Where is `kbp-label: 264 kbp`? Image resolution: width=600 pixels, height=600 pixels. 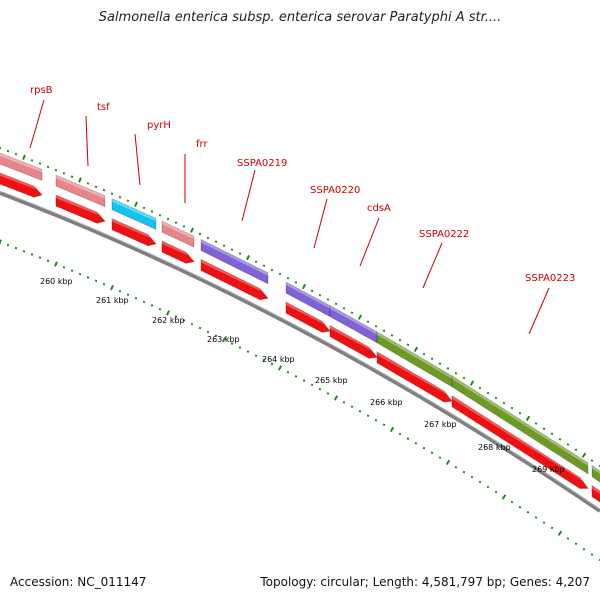
kbp-label: 264 kbp is located at coordinates (278, 359).